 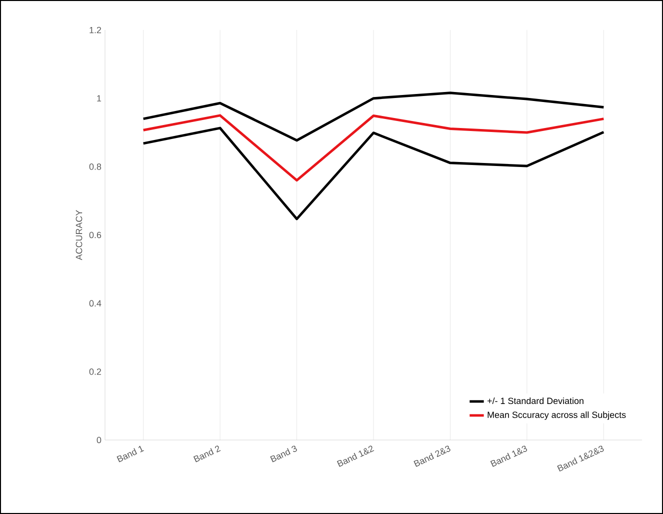 What do you see at coordinates (557, 415) in the screenshot?
I see `legend-label: Mean Sccuracy across all Subjects` at bounding box center [557, 415].